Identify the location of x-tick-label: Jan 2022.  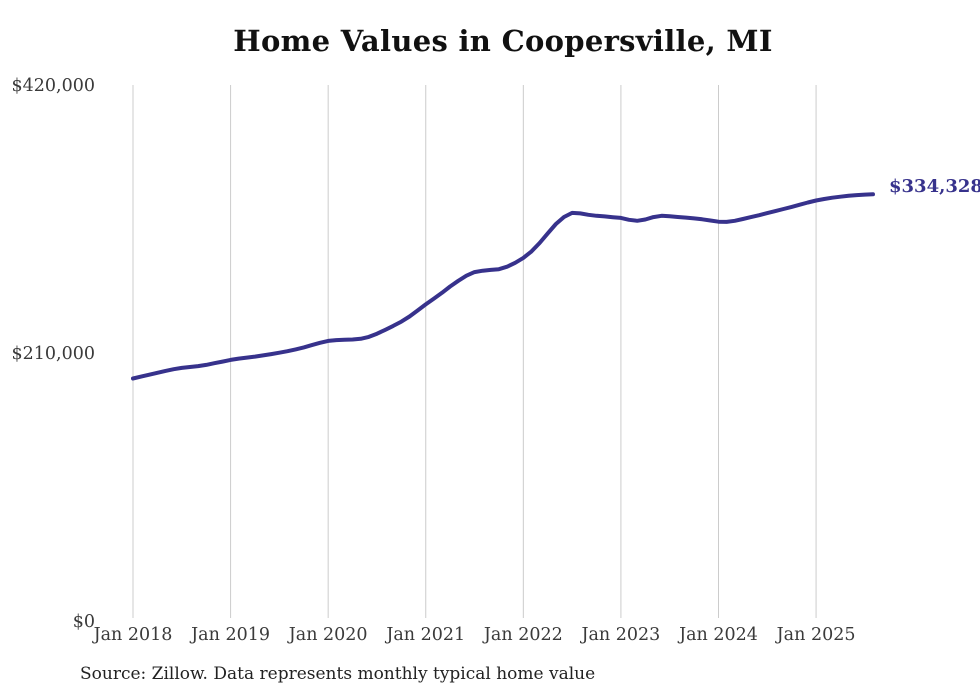
(522, 635).